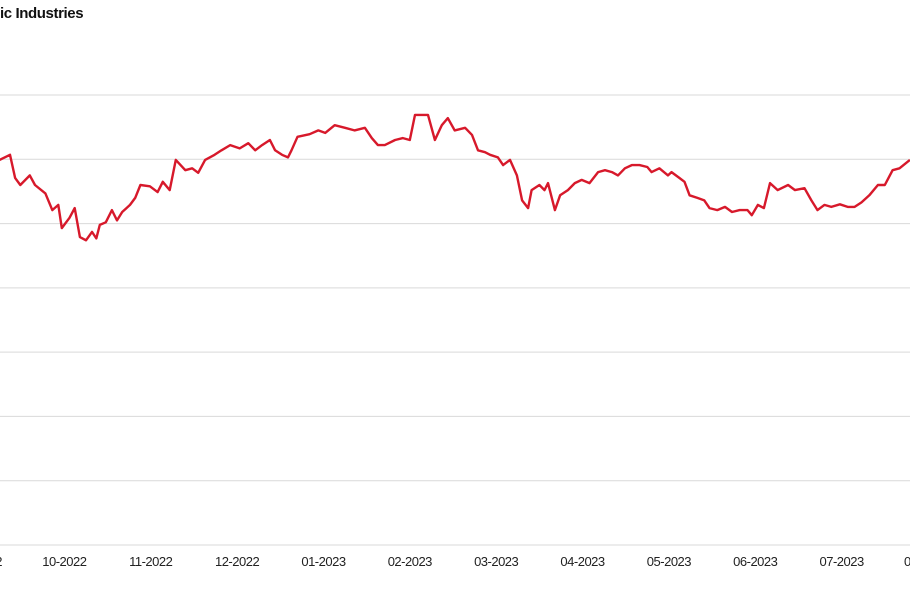 The image size is (910, 596). What do you see at coordinates (842, 561) in the screenshot?
I see `x-tick-label: 07-2023` at bounding box center [842, 561].